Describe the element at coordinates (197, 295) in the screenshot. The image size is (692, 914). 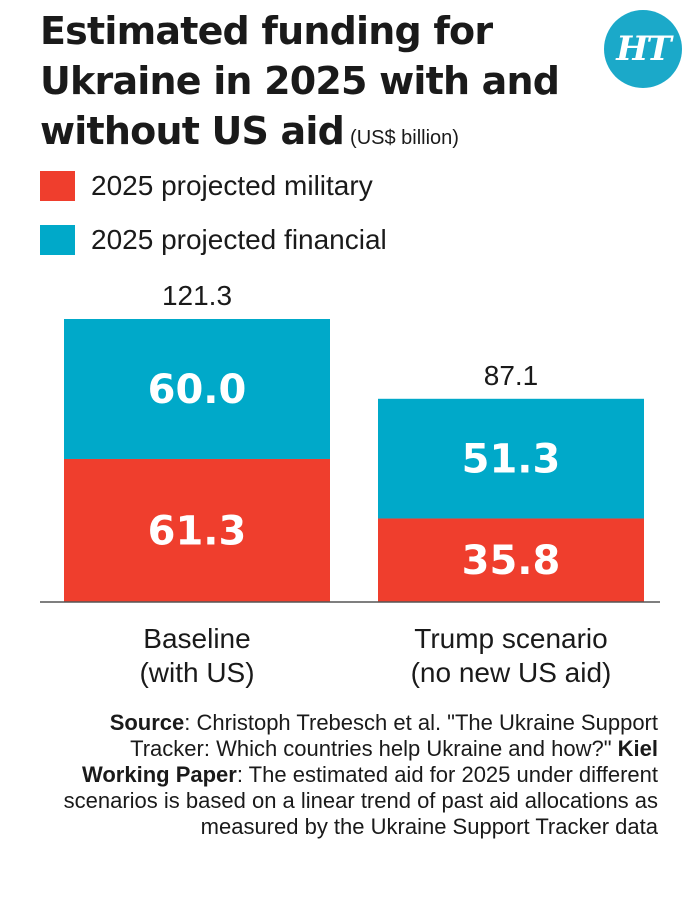
I see `total-label-0: 121.3` at that location.